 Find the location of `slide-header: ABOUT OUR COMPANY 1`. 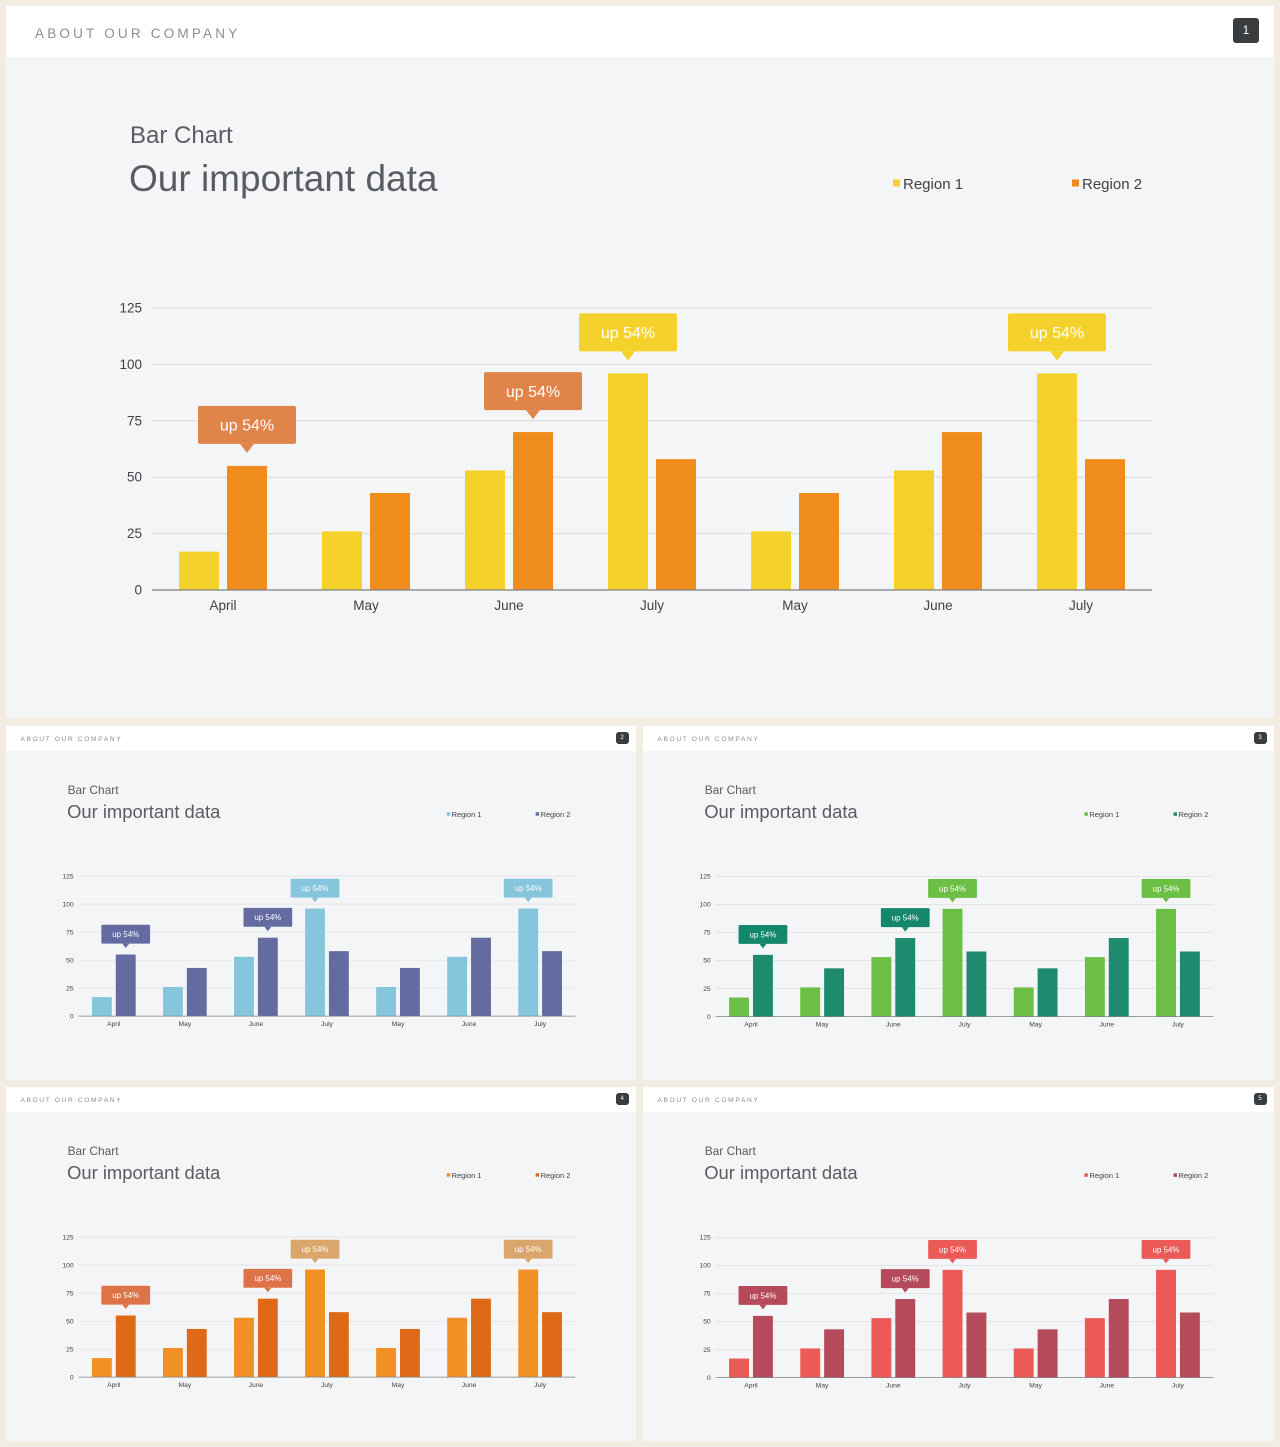

slide-header: ABOUT OUR COMPANY 1 is located at coordinates (640, 31).